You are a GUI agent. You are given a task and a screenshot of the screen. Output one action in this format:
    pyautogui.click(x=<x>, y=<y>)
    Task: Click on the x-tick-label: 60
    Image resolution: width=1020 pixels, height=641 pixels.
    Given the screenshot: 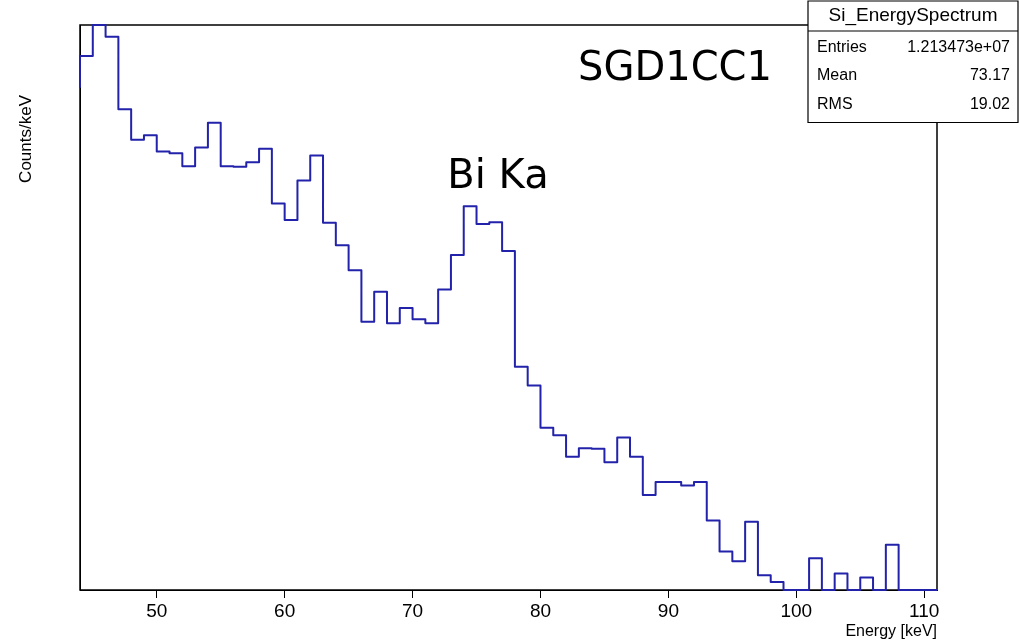 What is the action you would take?
    pyautogui.click(x=285, y=610)
    